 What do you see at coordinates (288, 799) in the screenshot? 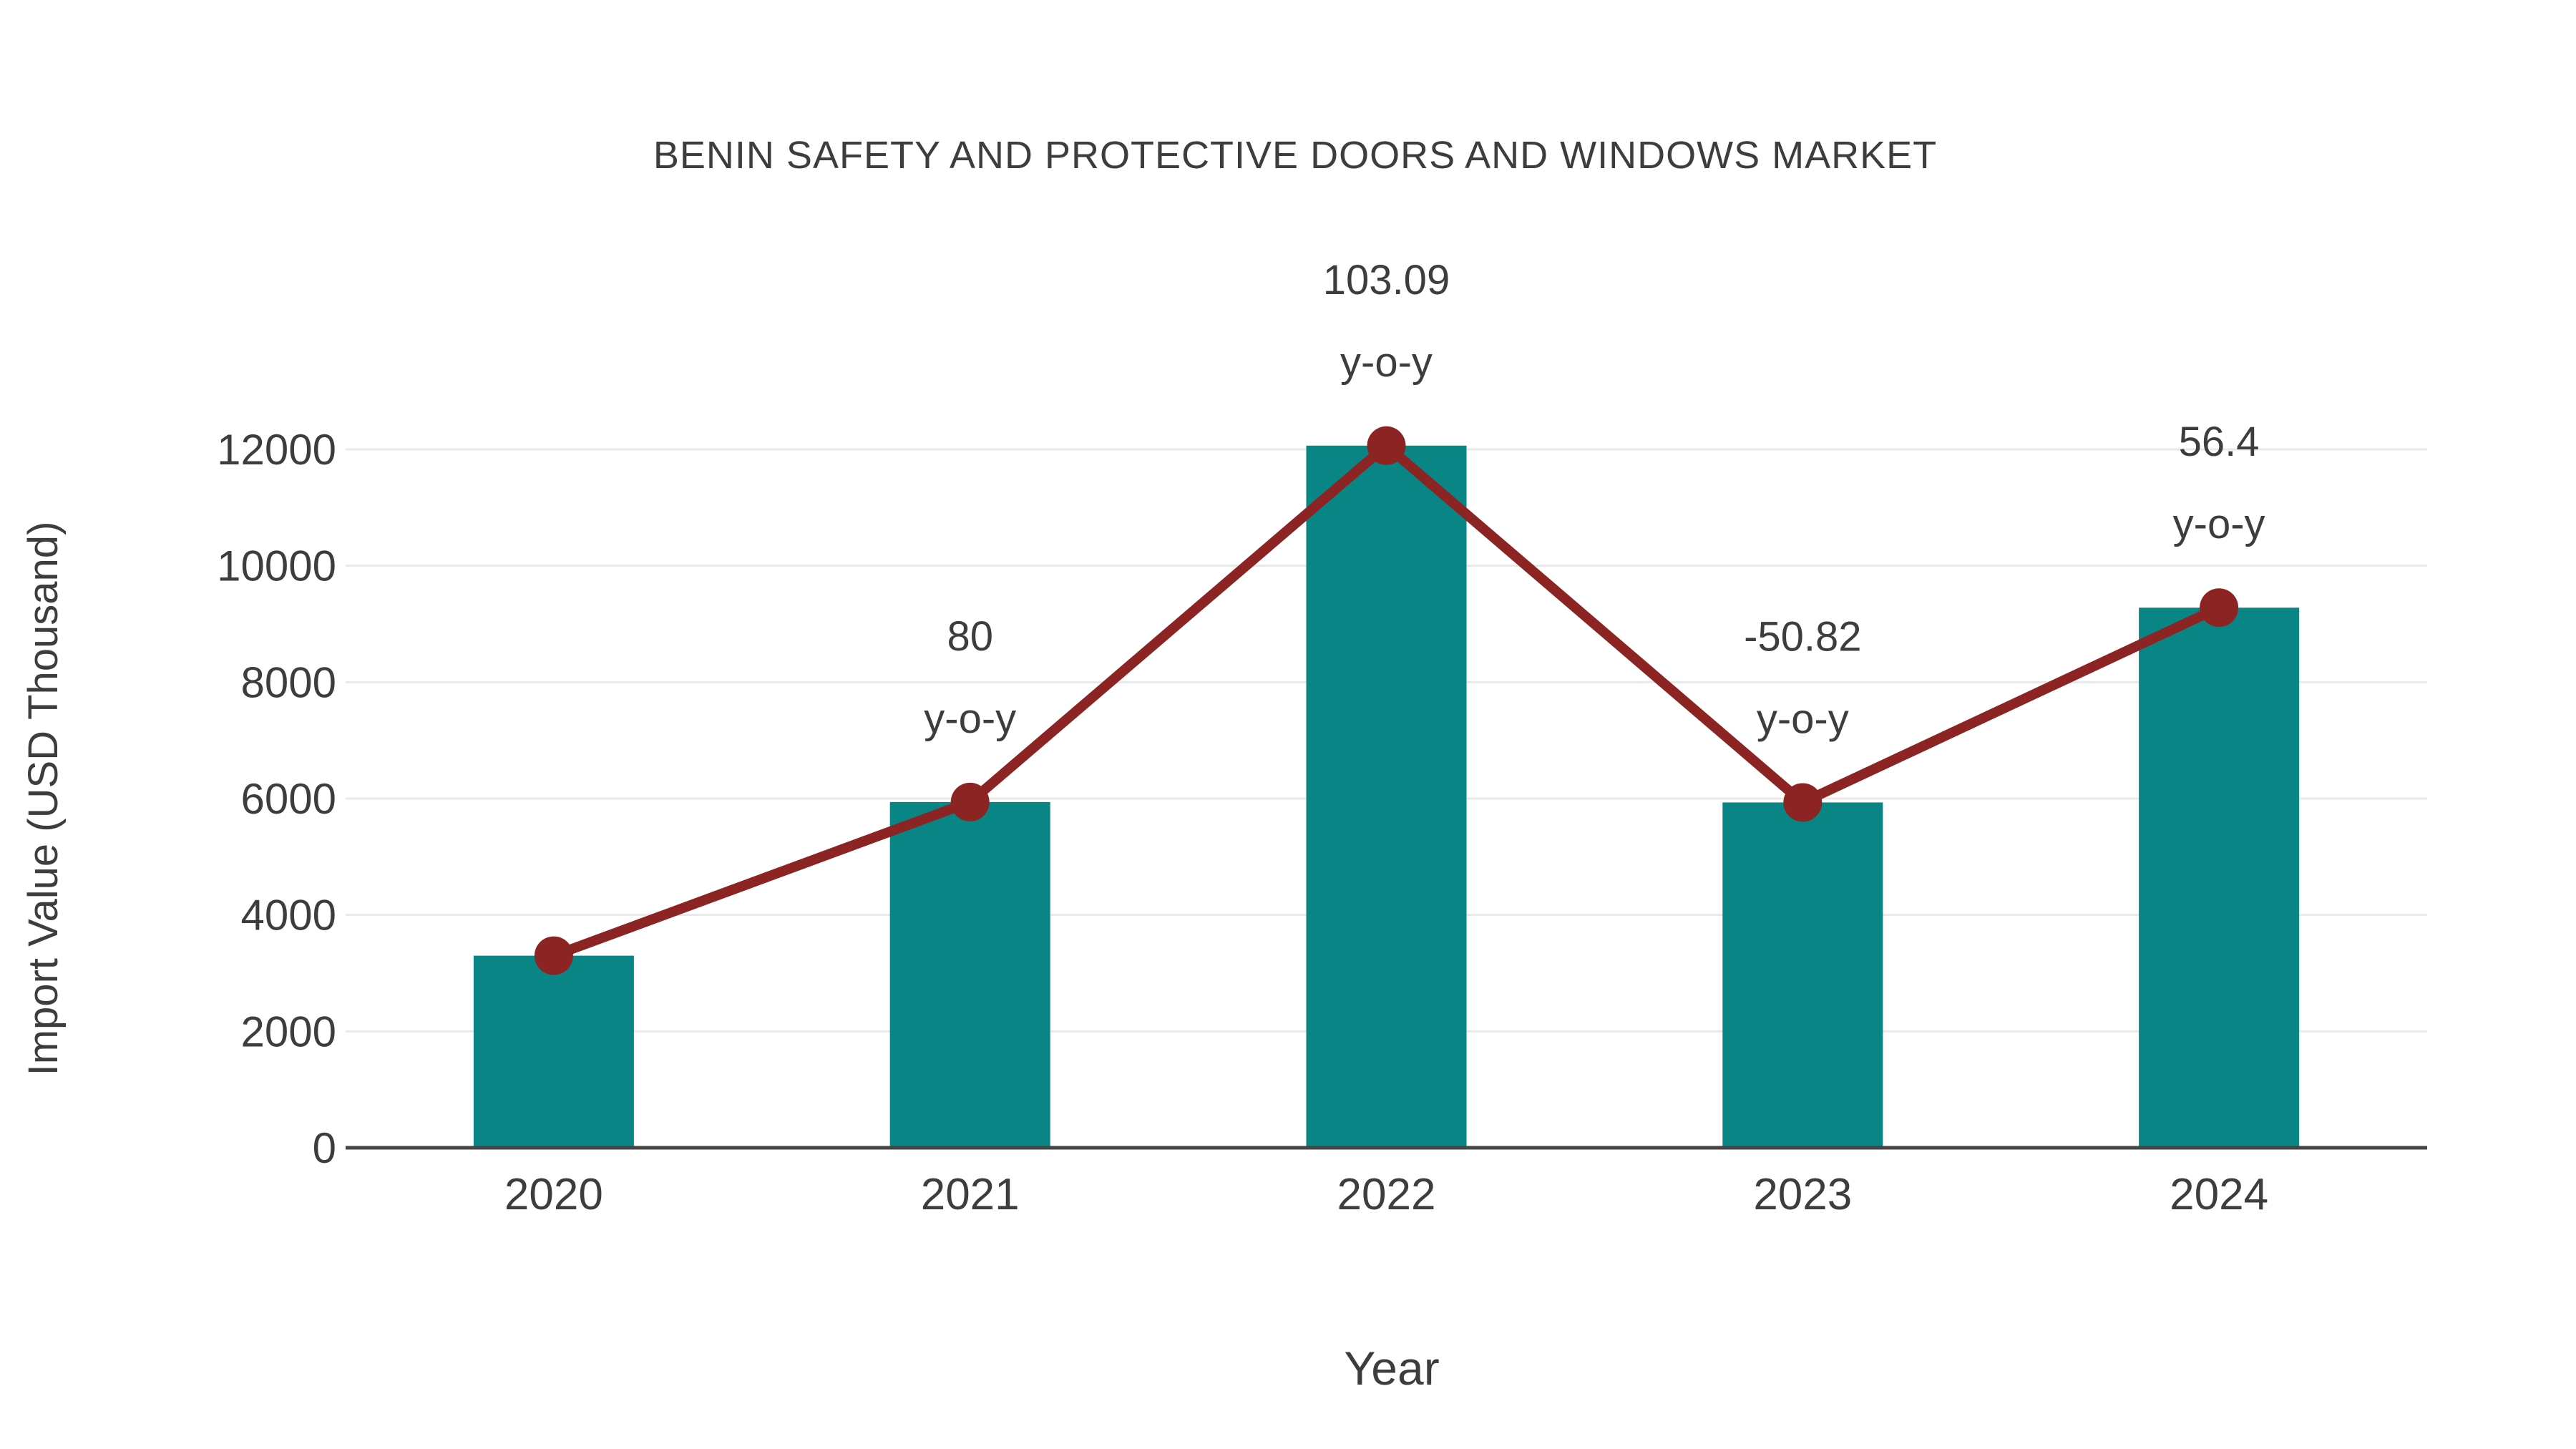
I see `y-tick-label: 6000` at bounding box center [288, 799].